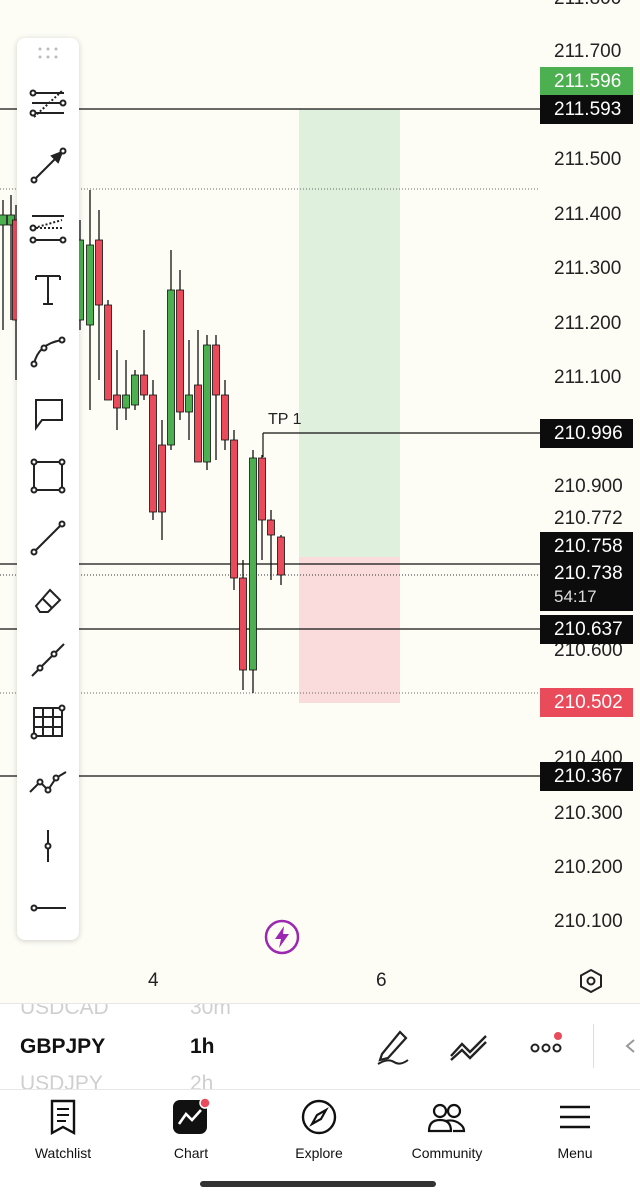 This screenshot has height=1200, width=640. Describe the element at coordinates (630, 1046) in the screenshot. I see `chevron-left-icon` at that location.